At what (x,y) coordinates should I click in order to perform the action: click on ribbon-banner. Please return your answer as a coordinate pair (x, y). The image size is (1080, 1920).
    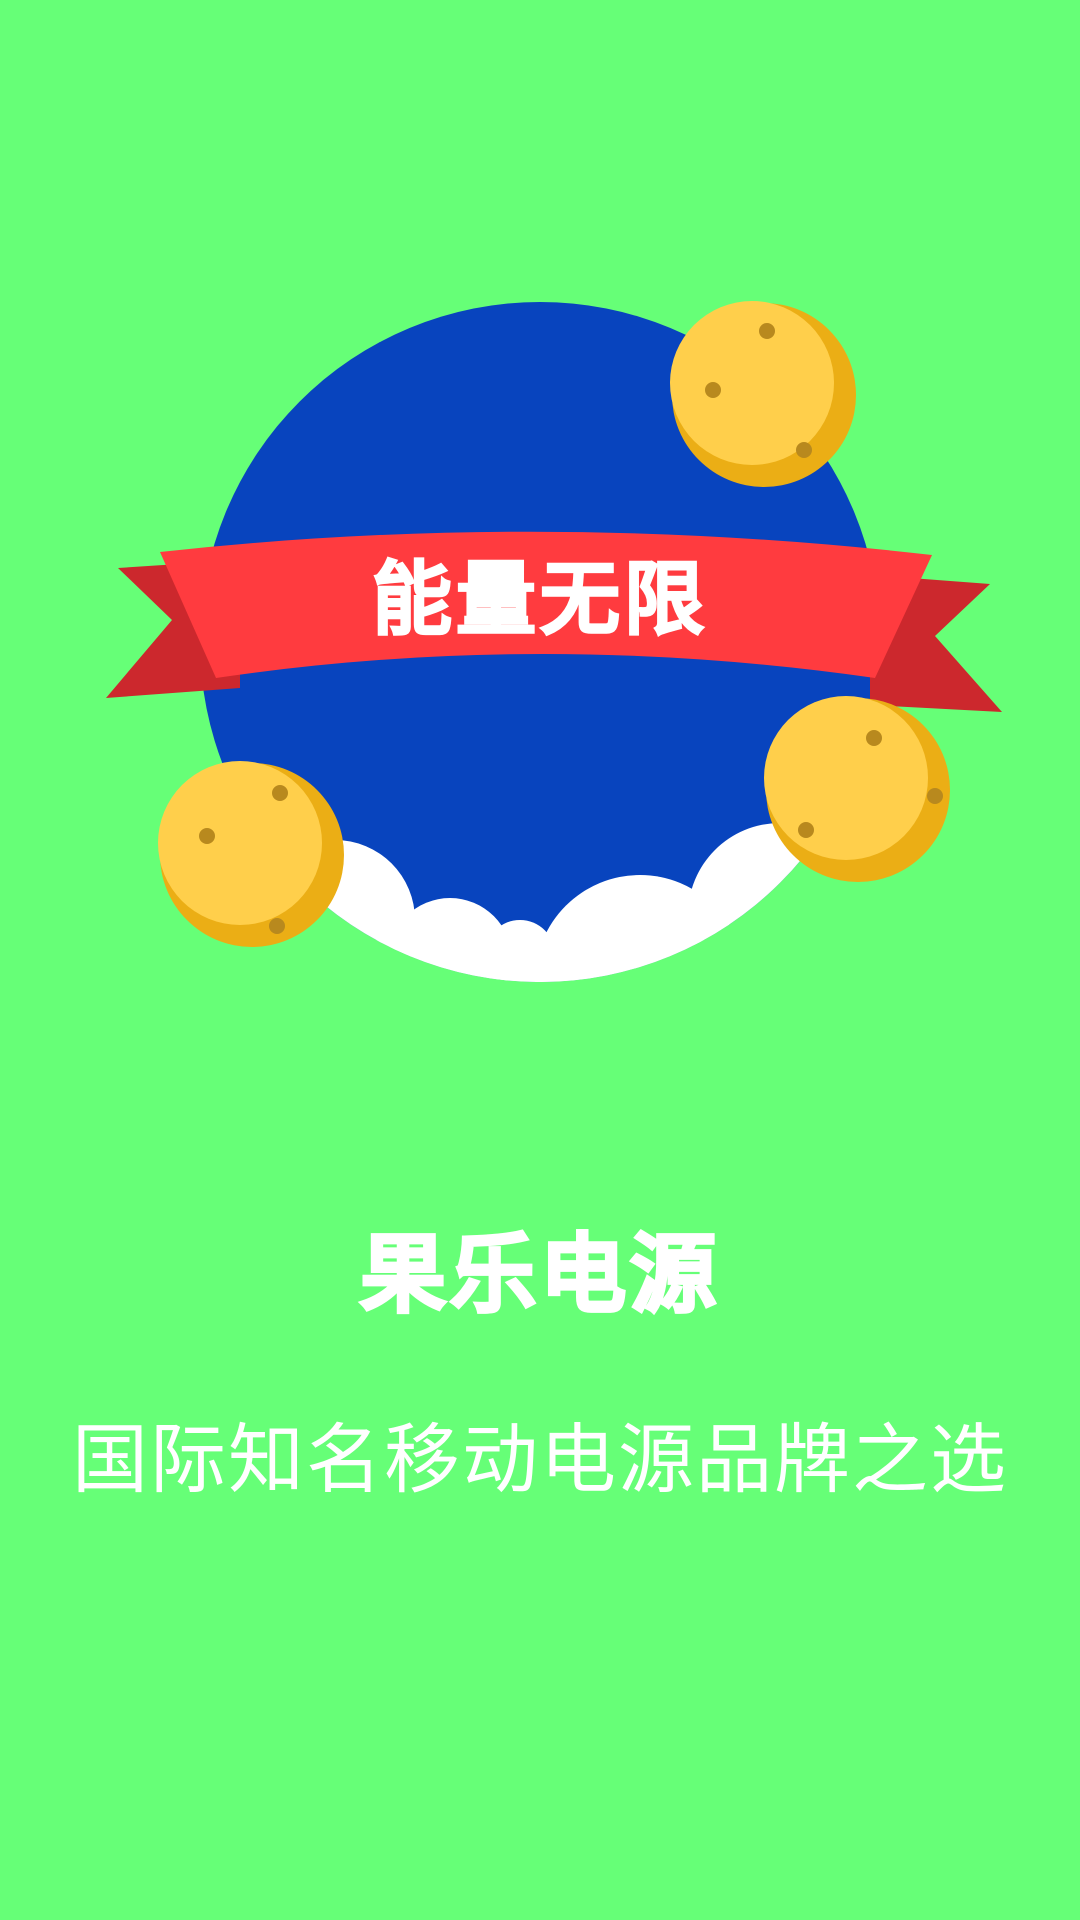
    Looking at the image, I should click on (546, 604).